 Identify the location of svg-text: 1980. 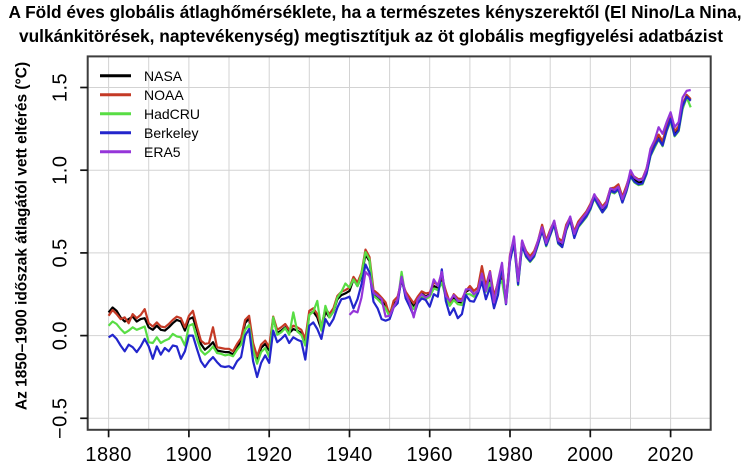
(510, 455).